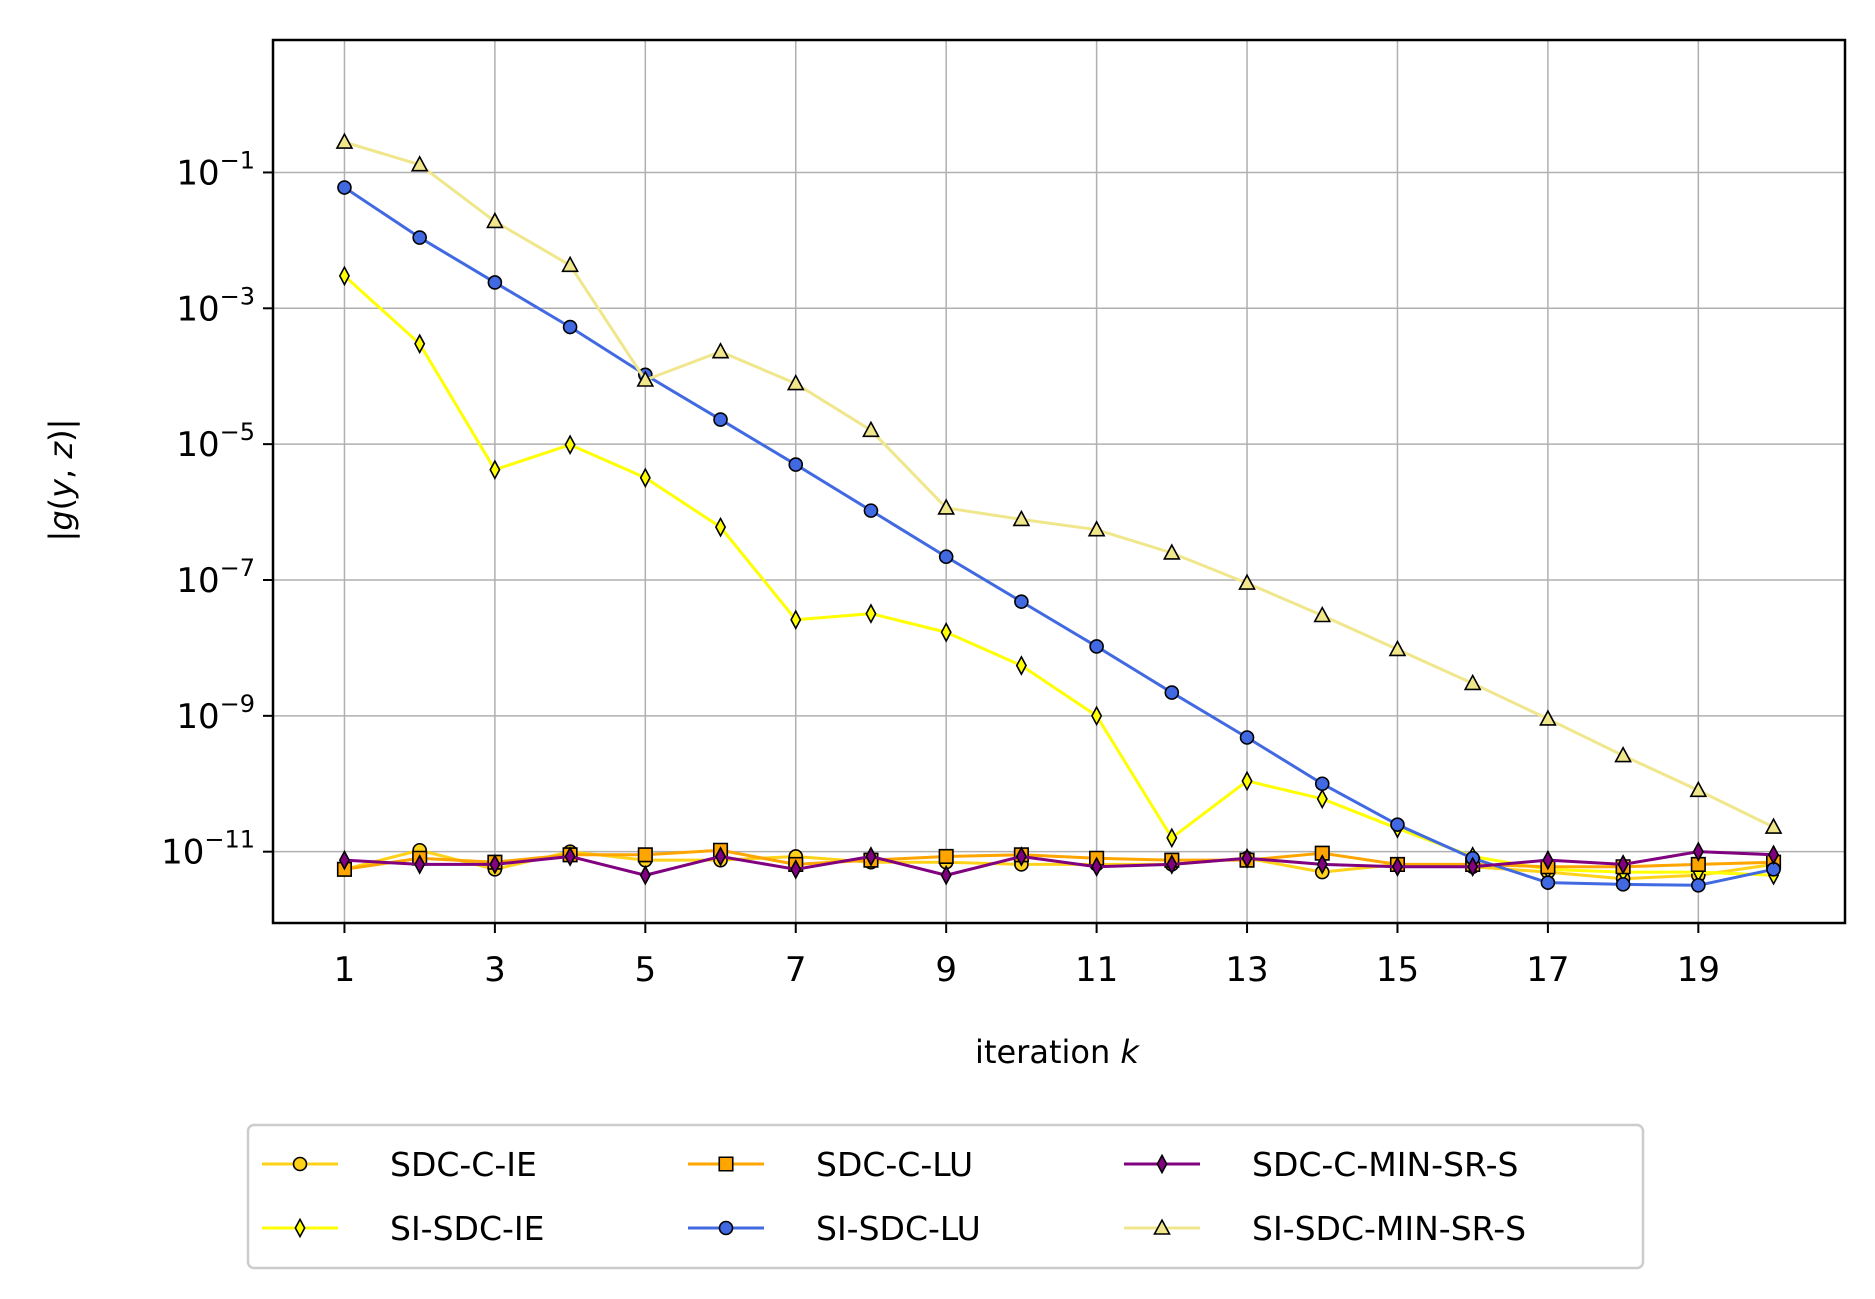 Image resolution: width=1875 pixels, height=1299 pixels. What do you see at coordinates (1389, 1228) in the screenshot?
I see `legend-label: SI-SDC-MIN-SR-S` at bounding box center [1389, 1228].